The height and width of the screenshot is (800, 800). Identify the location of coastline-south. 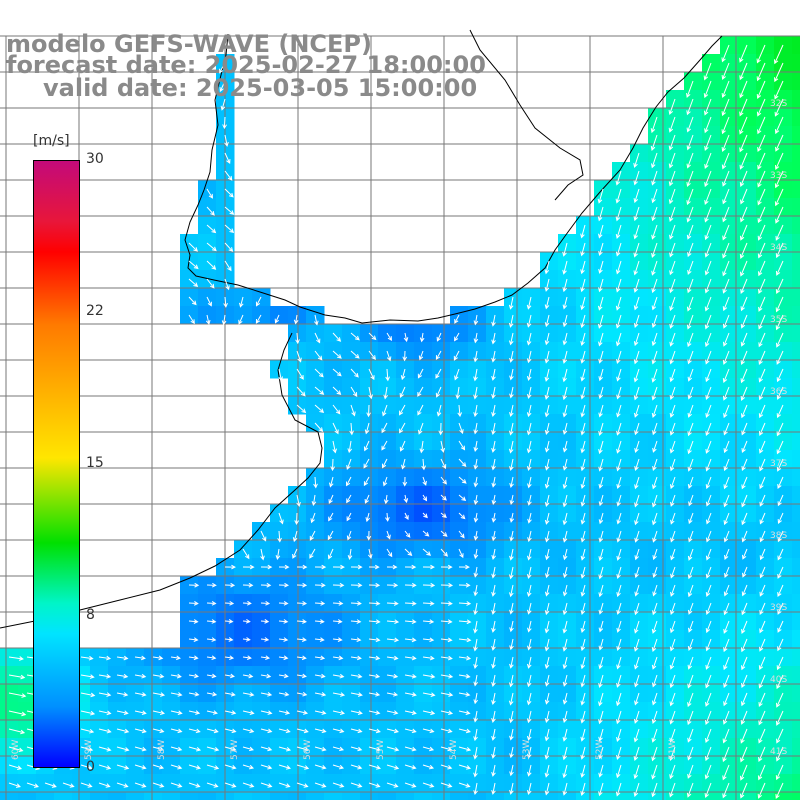
(161, 480).